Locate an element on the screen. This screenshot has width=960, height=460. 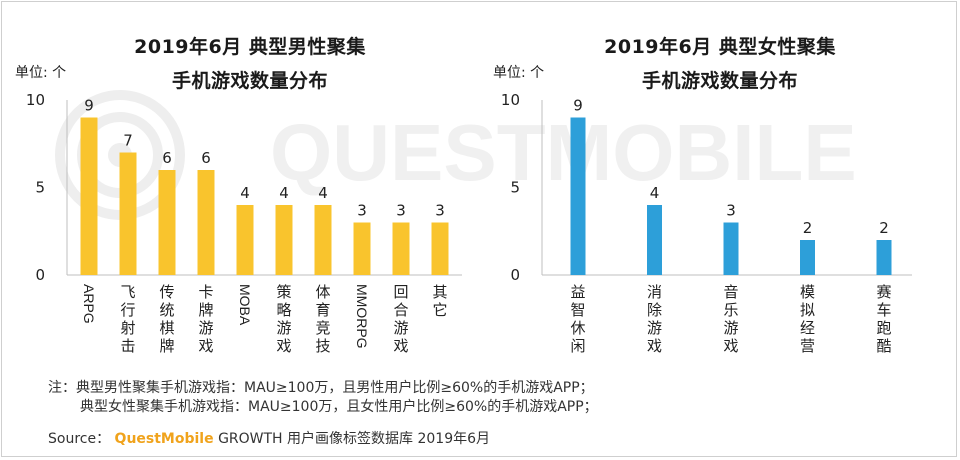
right-chart-title-line1: 2019年6月 典型女性聚集 is located at coordinates (720, 47).